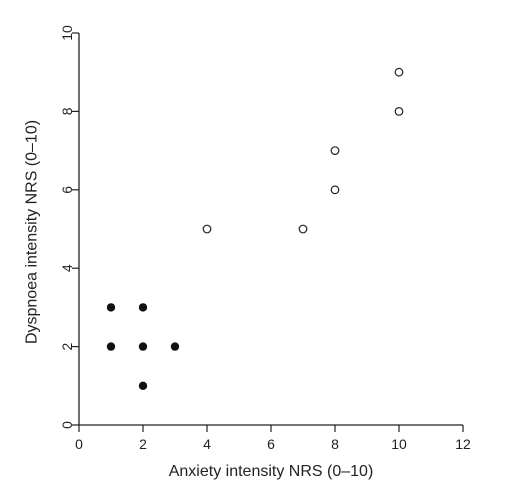  I want to click on y-axis-title: Dyspnoea intensity NRS (0–10), so click(32, 232).